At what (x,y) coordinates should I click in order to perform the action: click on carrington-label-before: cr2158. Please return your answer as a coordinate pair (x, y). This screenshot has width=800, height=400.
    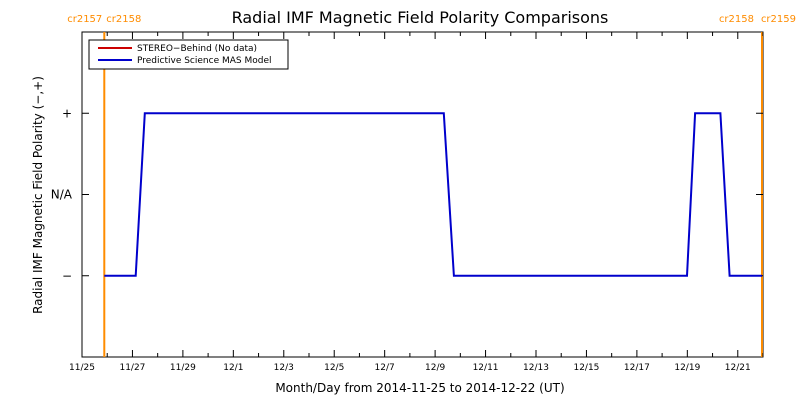
    Looking at the image, I should click on (736, 19).